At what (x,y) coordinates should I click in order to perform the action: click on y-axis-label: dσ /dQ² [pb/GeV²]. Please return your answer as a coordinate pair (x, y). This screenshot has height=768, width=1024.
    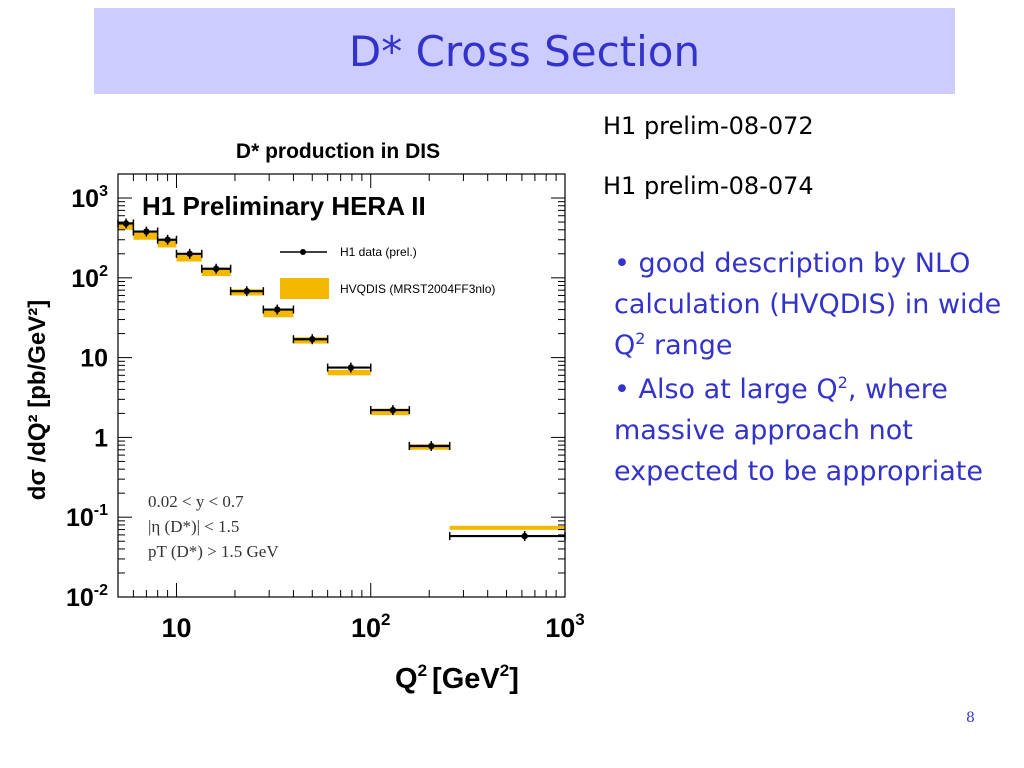
    Looking at the image, I should click on (37, 400).